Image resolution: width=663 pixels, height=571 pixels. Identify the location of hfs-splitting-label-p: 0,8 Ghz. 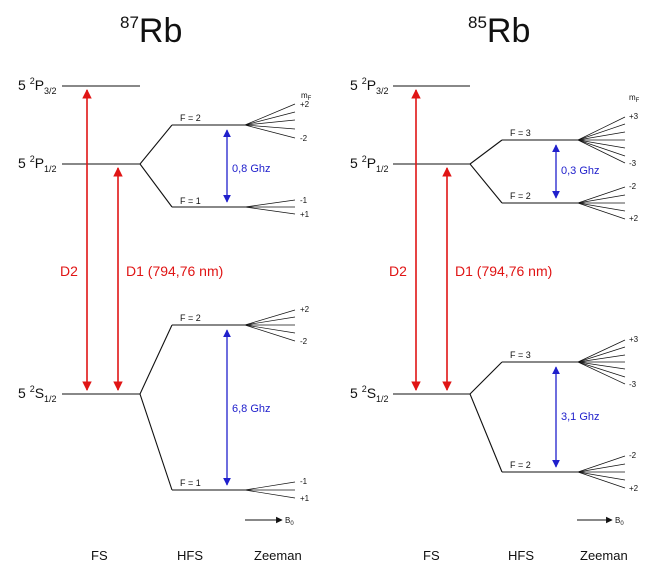
(251, 169).